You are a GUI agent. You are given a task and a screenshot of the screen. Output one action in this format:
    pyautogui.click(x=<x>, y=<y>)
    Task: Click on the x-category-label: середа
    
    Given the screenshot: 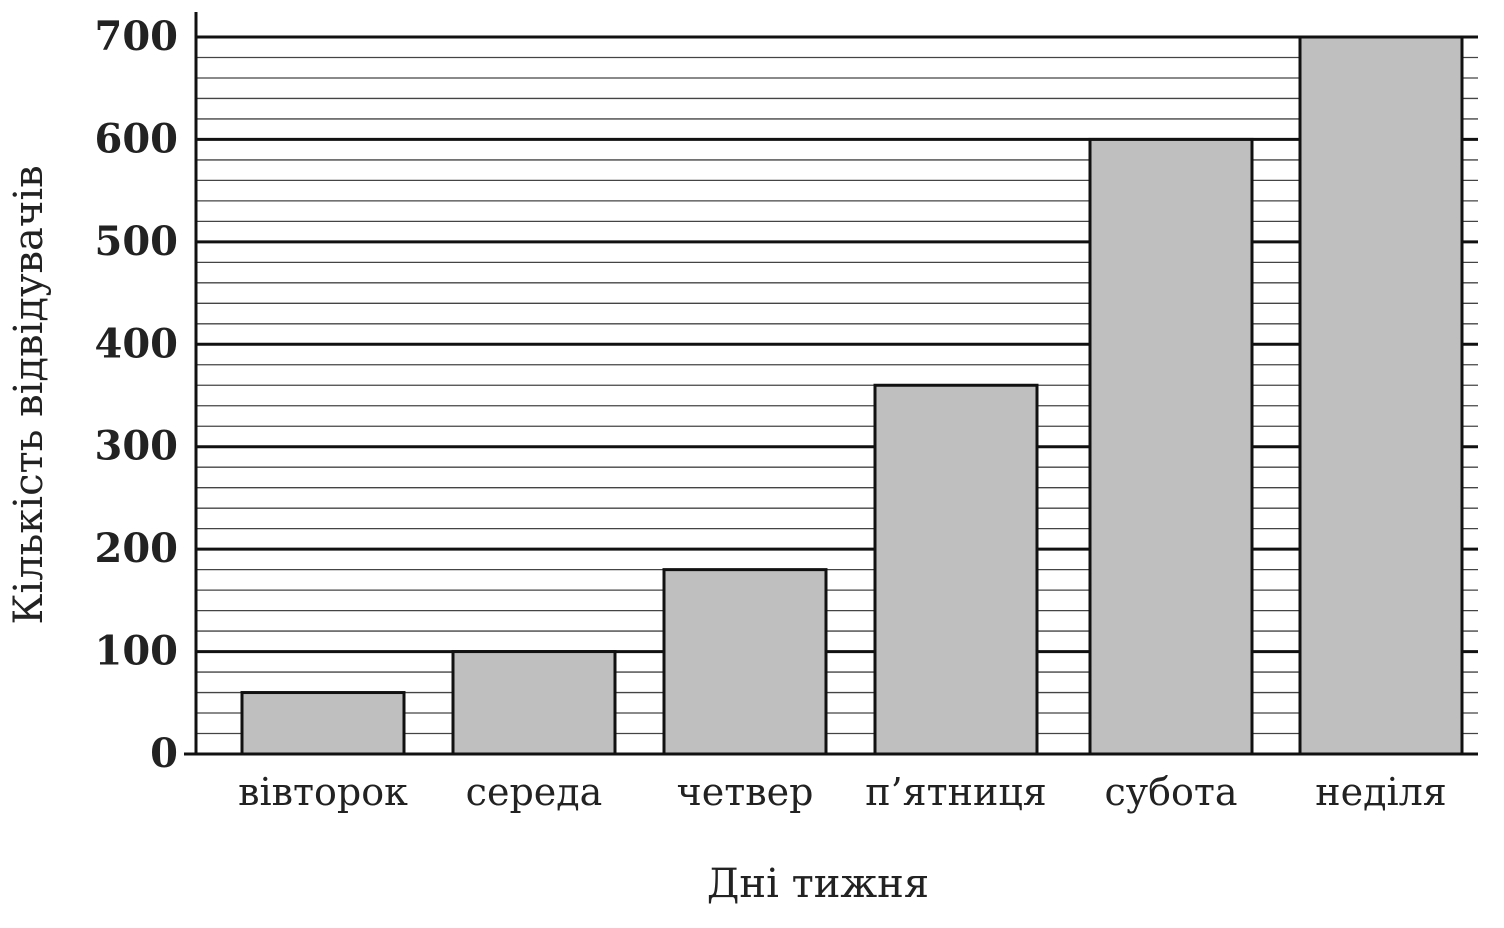 What is the action you would take?
    pyautogui.click(x=534, y=792)
    